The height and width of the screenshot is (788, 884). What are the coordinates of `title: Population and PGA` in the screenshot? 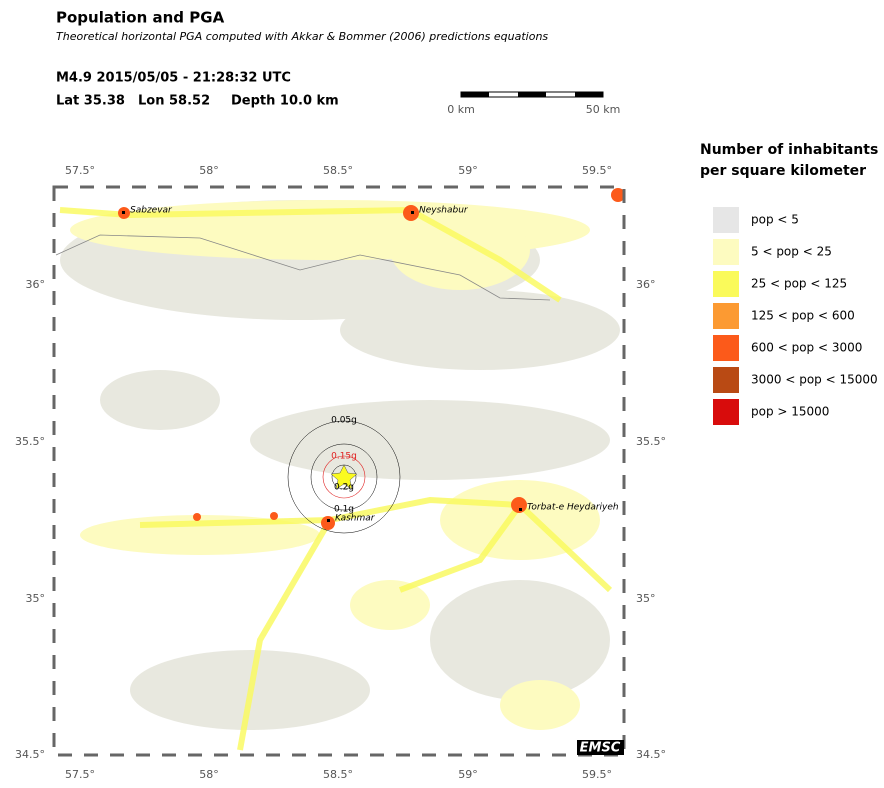 It's located at (140, 18).